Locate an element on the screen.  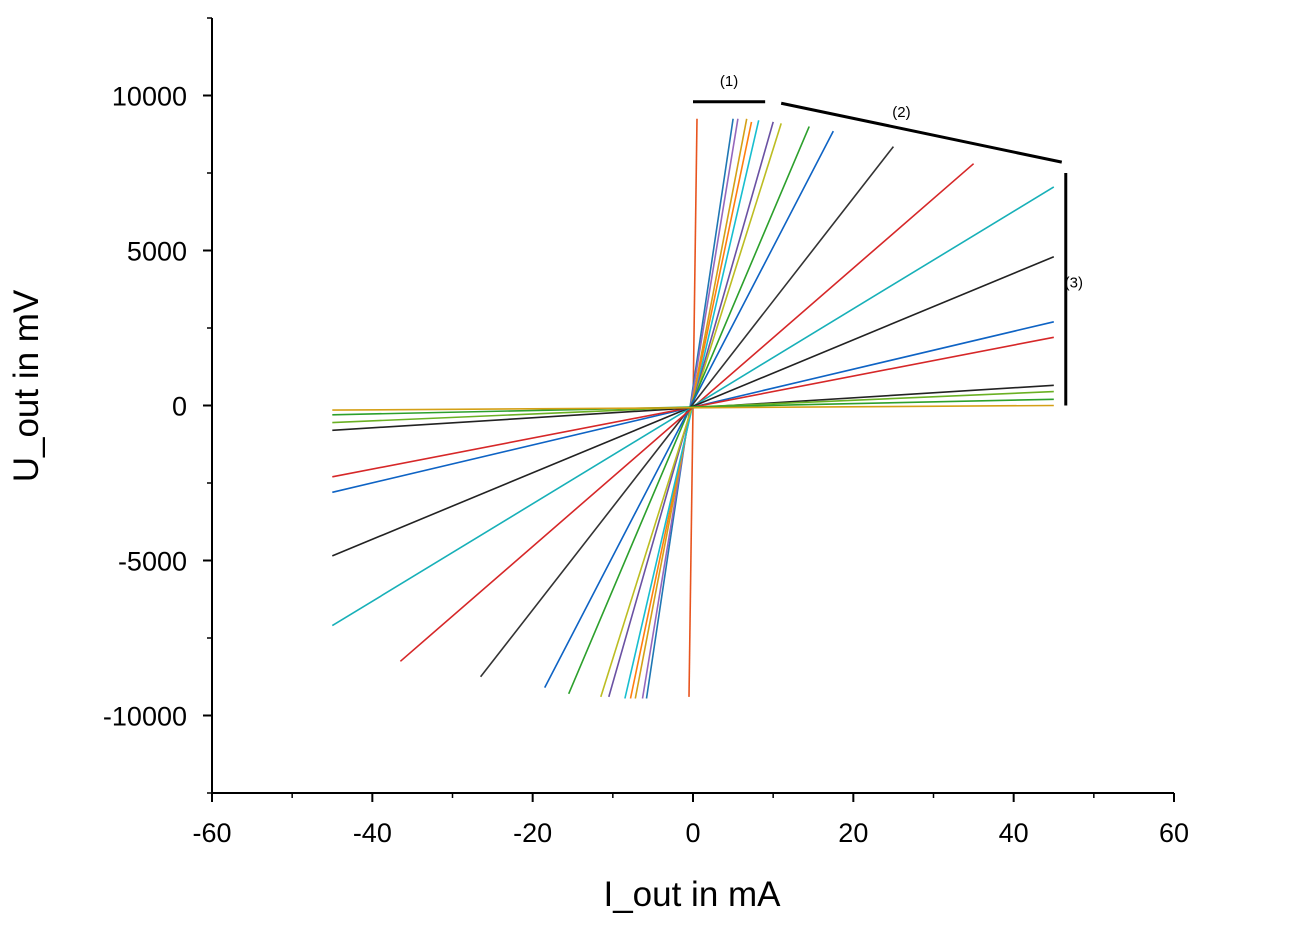
annotations: (1) (2) (3) is located at coordinates (888, 239).